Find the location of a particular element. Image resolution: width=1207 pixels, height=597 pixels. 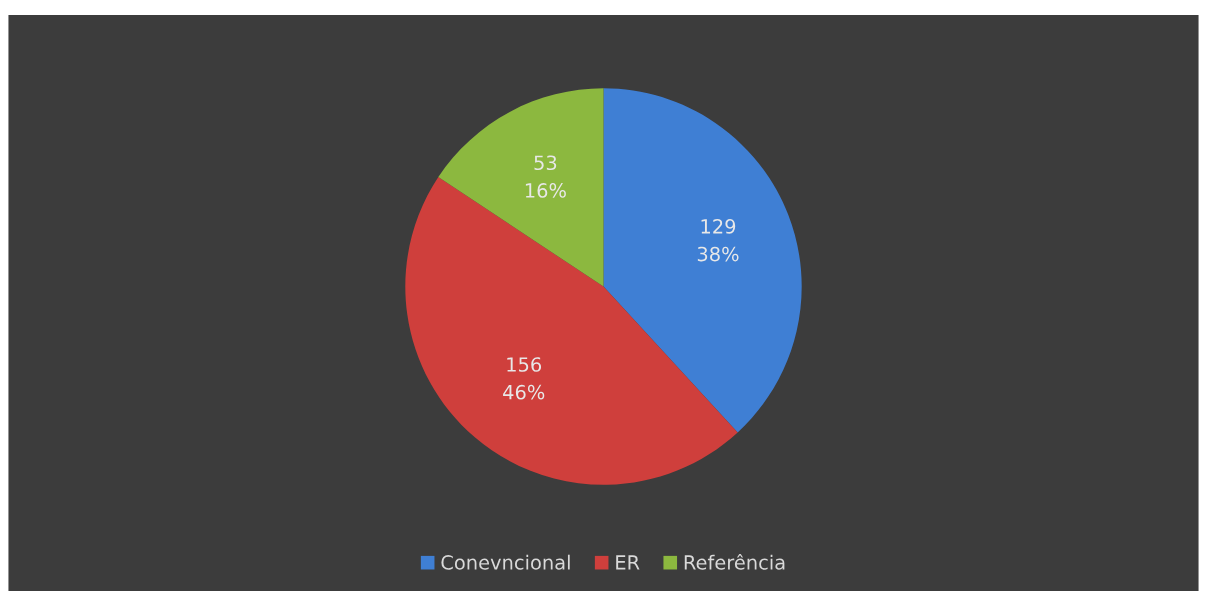

legend-label: Conevncional is located at coordinates (505, 562).